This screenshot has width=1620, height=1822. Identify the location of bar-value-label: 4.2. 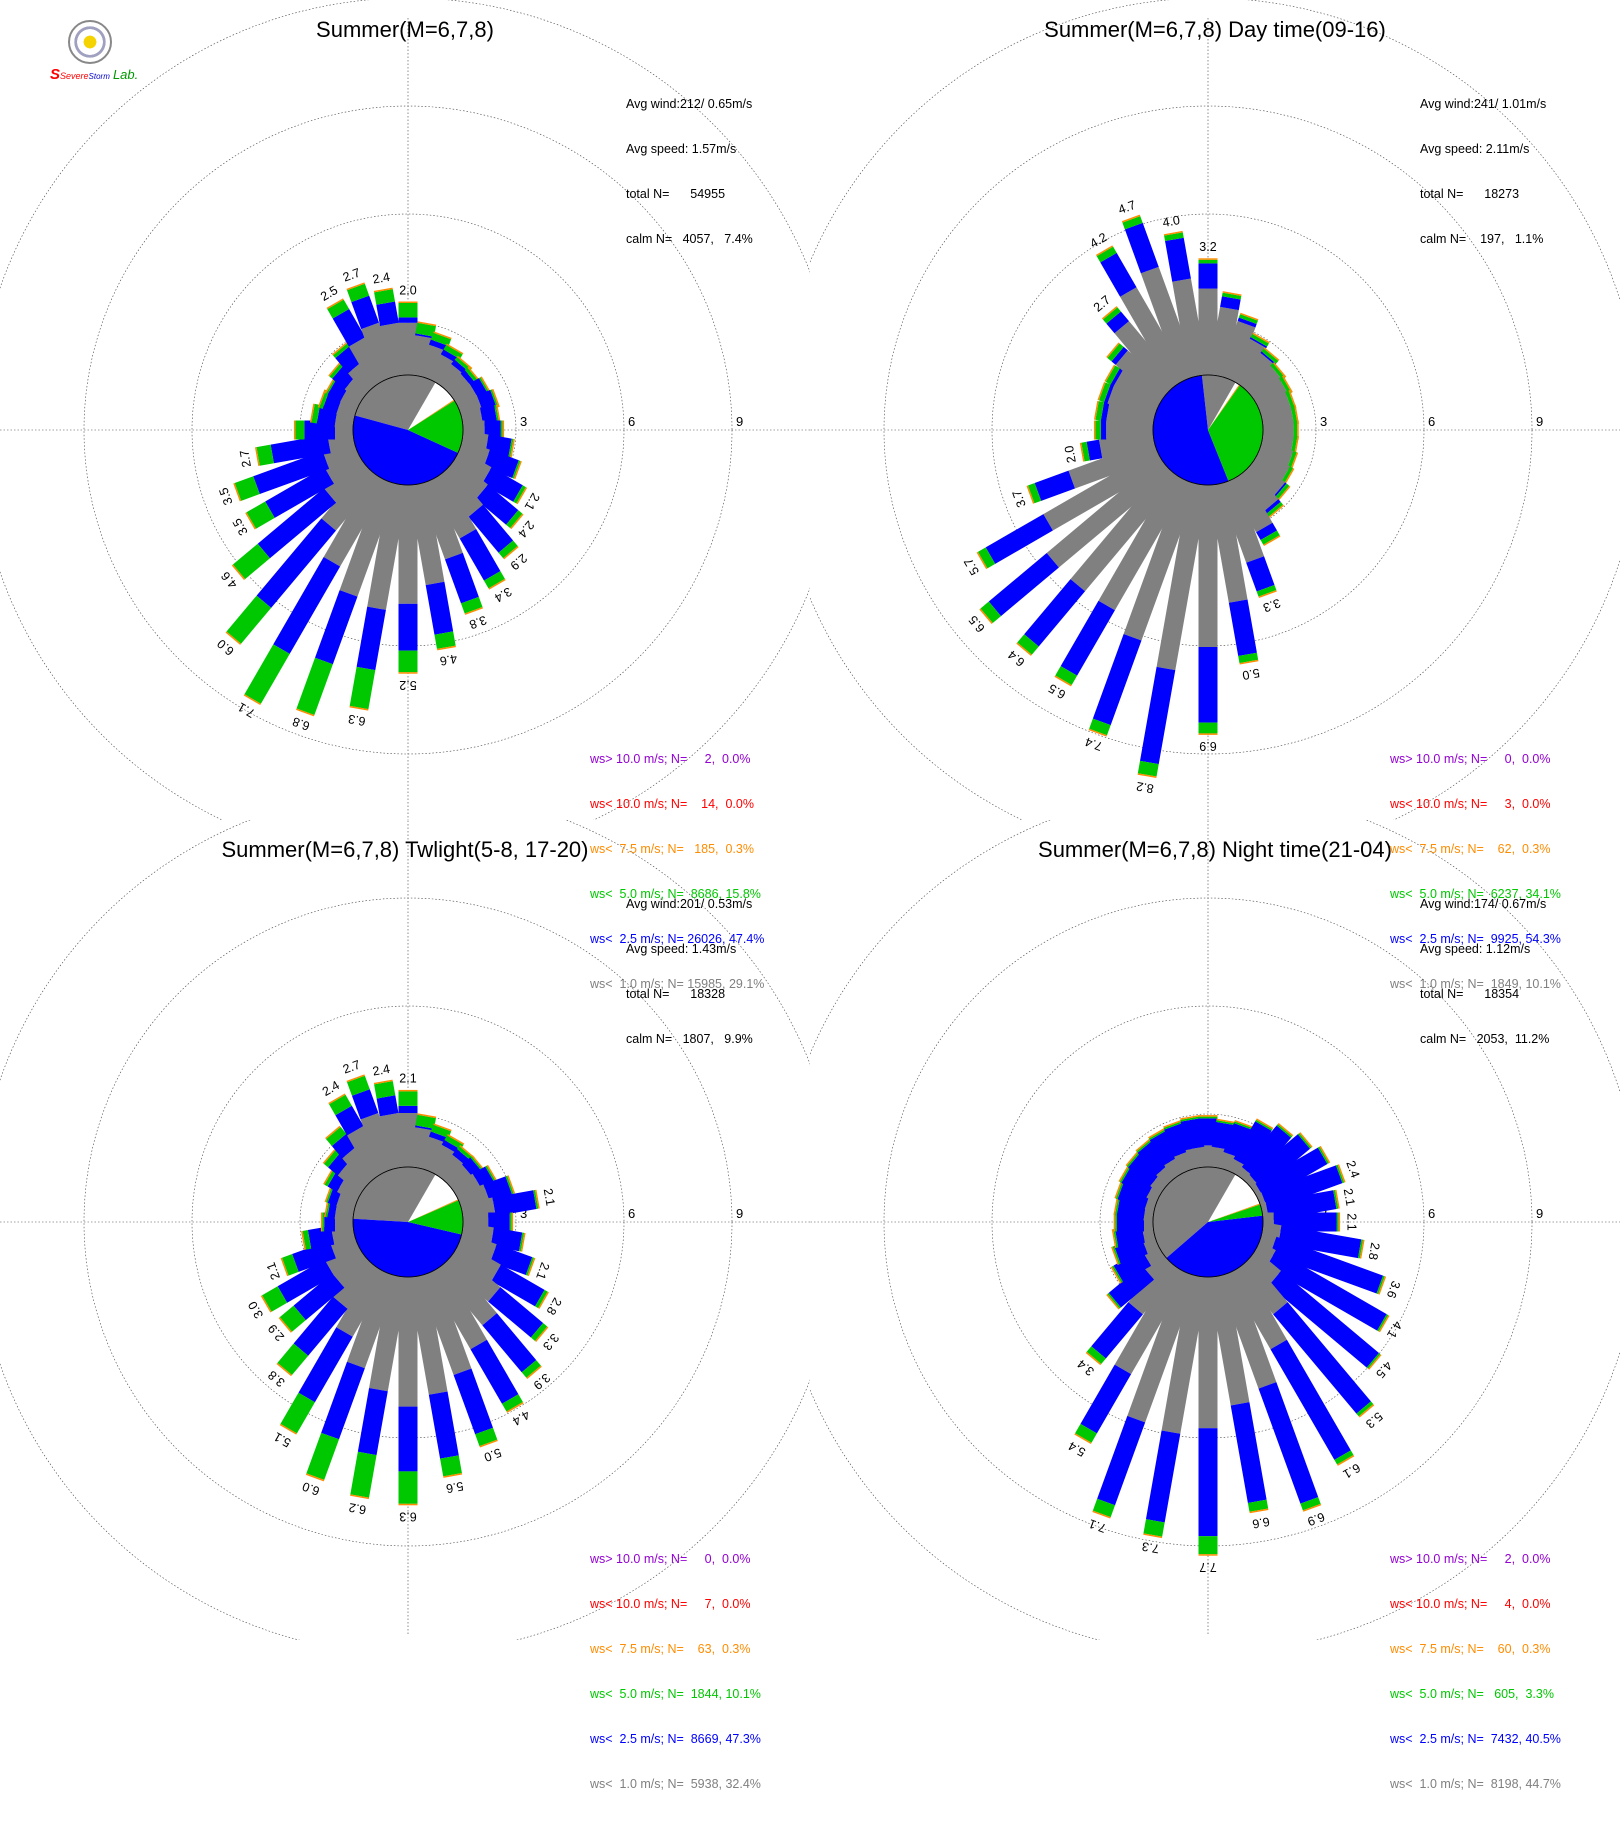
(1099, 240).